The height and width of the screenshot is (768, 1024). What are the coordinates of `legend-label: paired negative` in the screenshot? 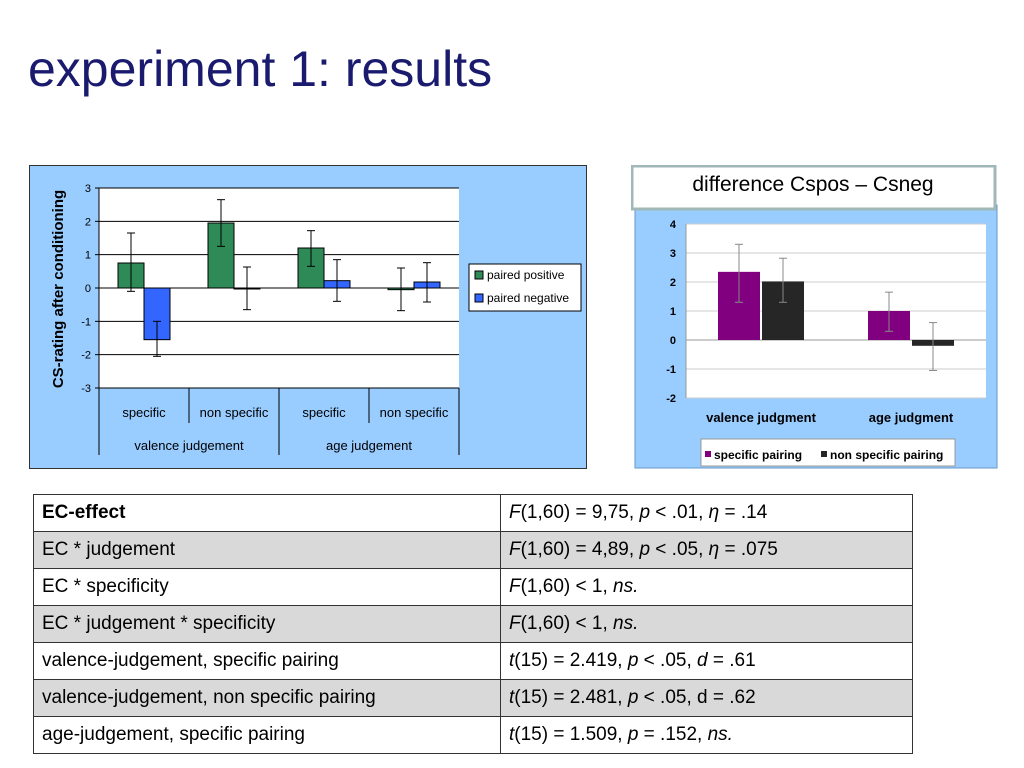 It's located at (528, 298).